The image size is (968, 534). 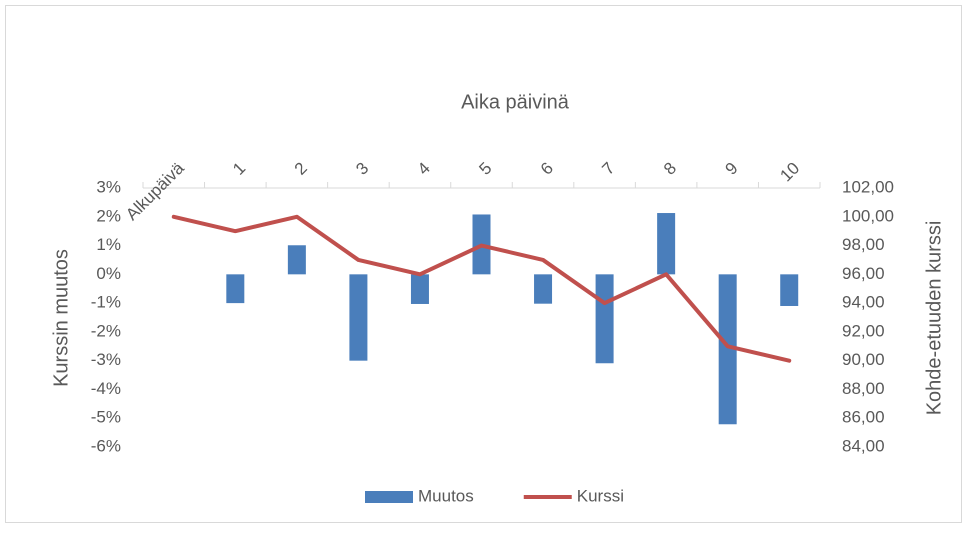 I want to click on y-tick-label: -4%, so click(x=106, y=388).